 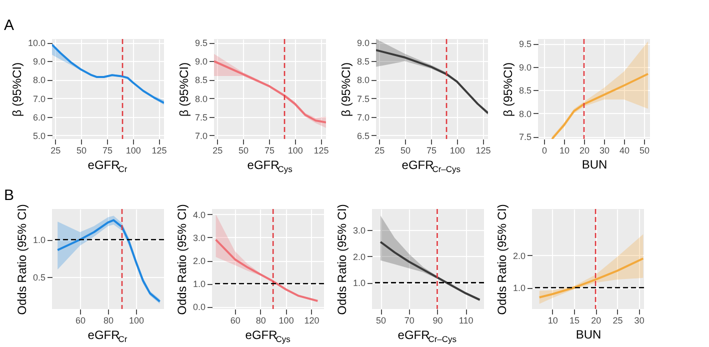 What do you see at coordinates (37, 43) in the screenshot?
I see `y-tick-label: 10.0` at bounding box center [37, 43].